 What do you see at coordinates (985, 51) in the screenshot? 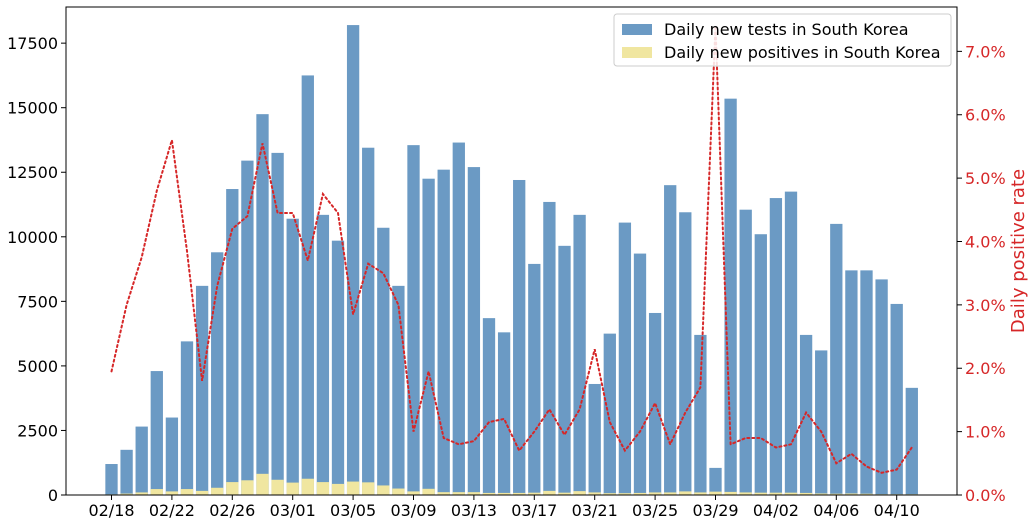
I see `right-tick-label: 7.0%` at bounding box center [985, 51].